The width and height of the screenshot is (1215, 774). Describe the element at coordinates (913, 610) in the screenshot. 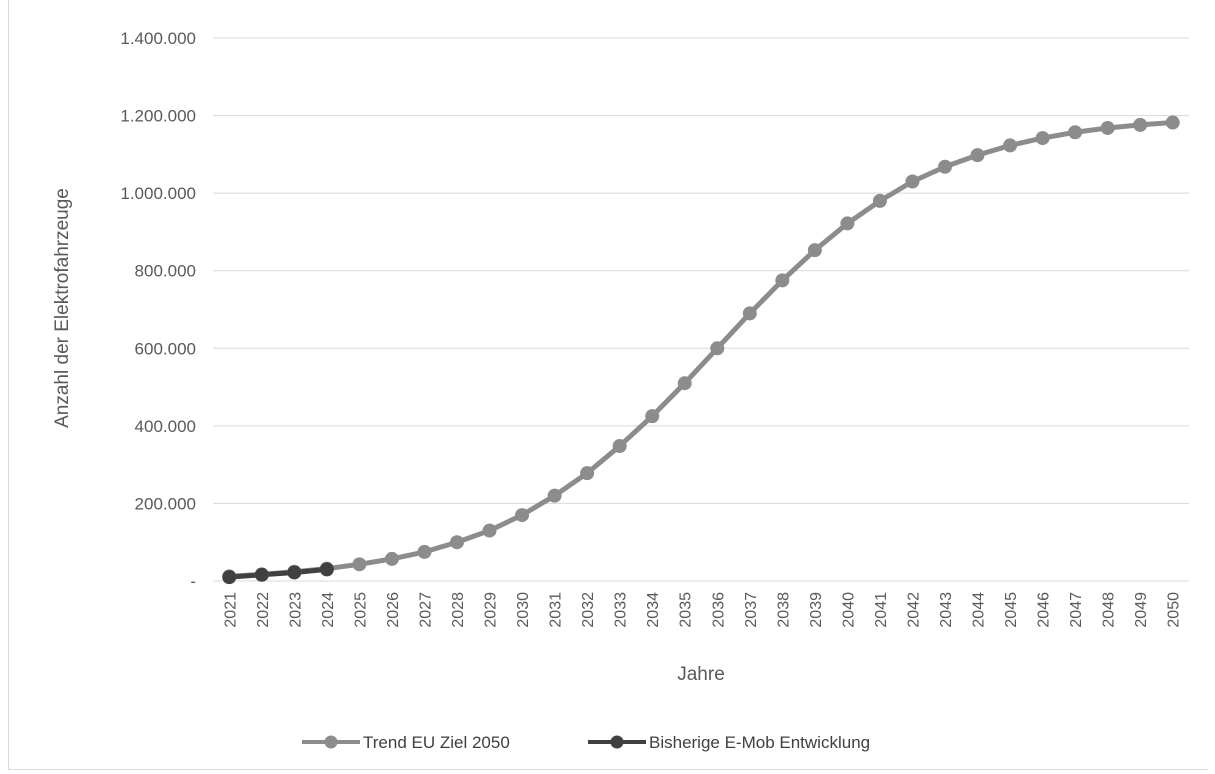

I see `x-tick-label: 2042` at that location.